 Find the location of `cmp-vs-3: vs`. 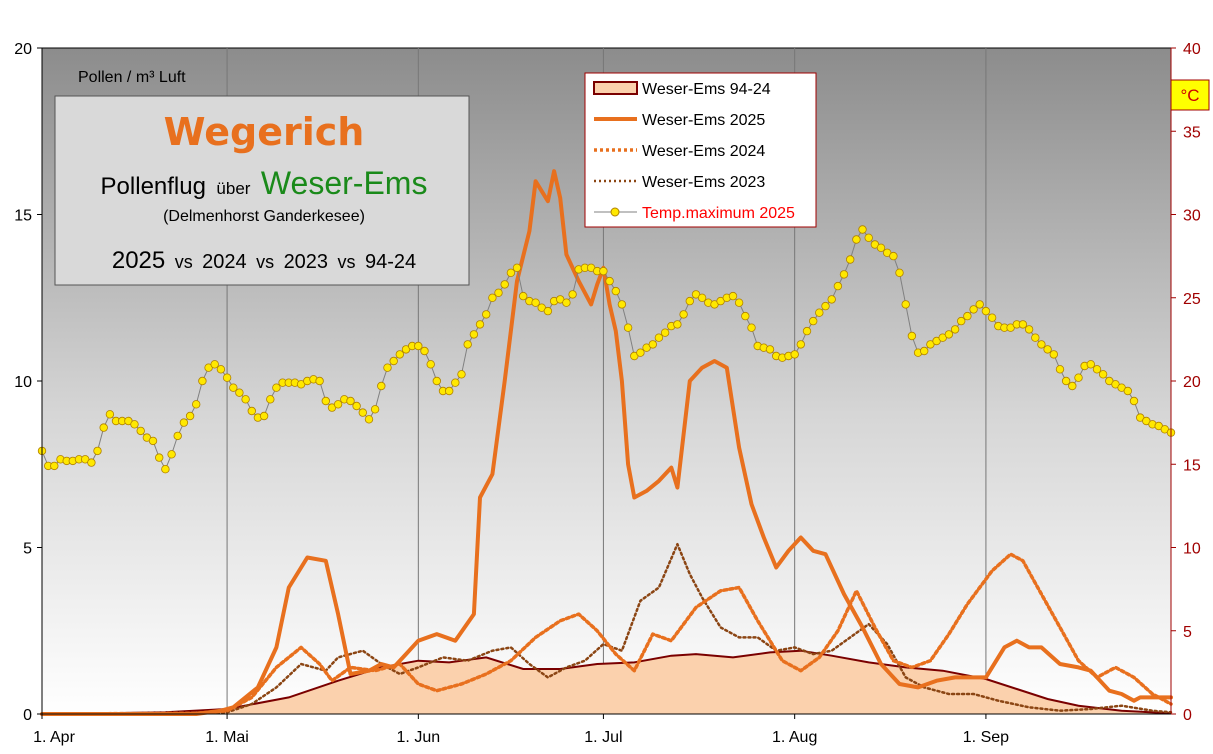

cmp-vs-3: vs is located at coordinates (347, 262).